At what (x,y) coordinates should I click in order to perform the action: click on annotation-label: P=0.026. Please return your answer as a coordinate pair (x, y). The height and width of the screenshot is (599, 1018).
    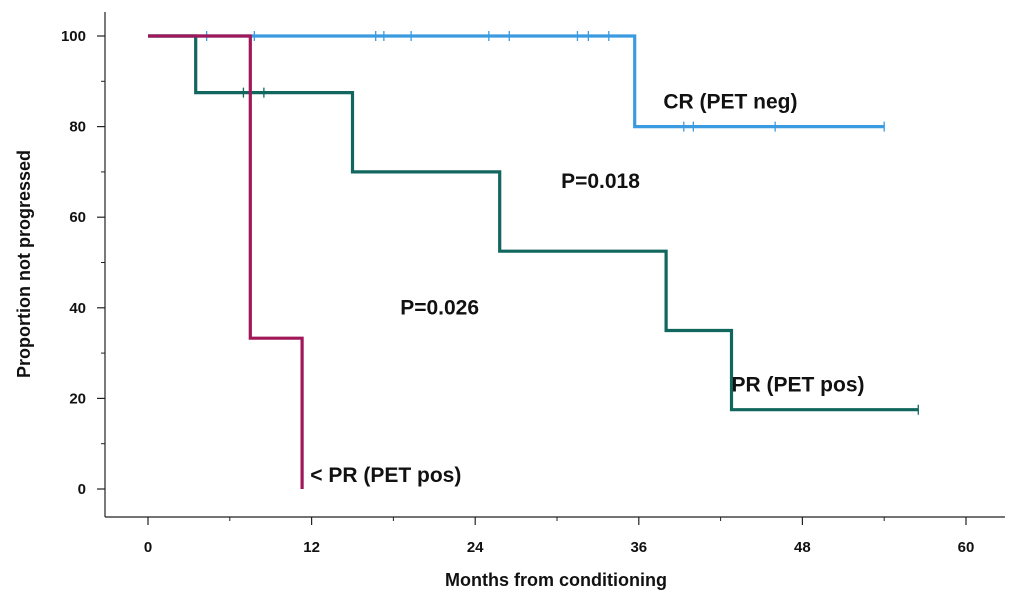
    Looking at the image, I should click on (439, 308).